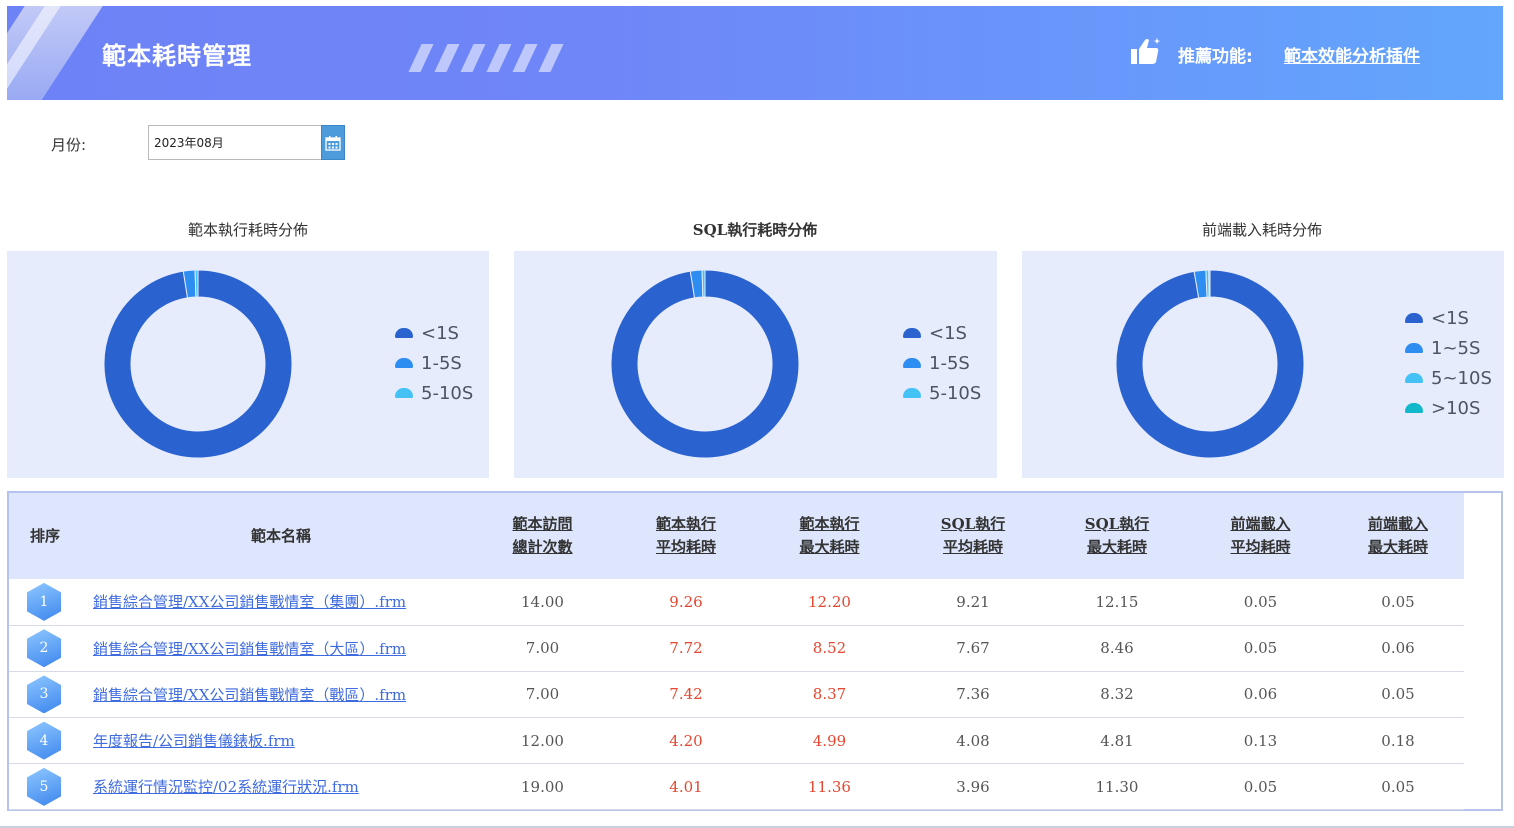  Describe the element at coordinates (973, 601) in the screenshot. I see `cell-sql-avg: 9.21` at that location.